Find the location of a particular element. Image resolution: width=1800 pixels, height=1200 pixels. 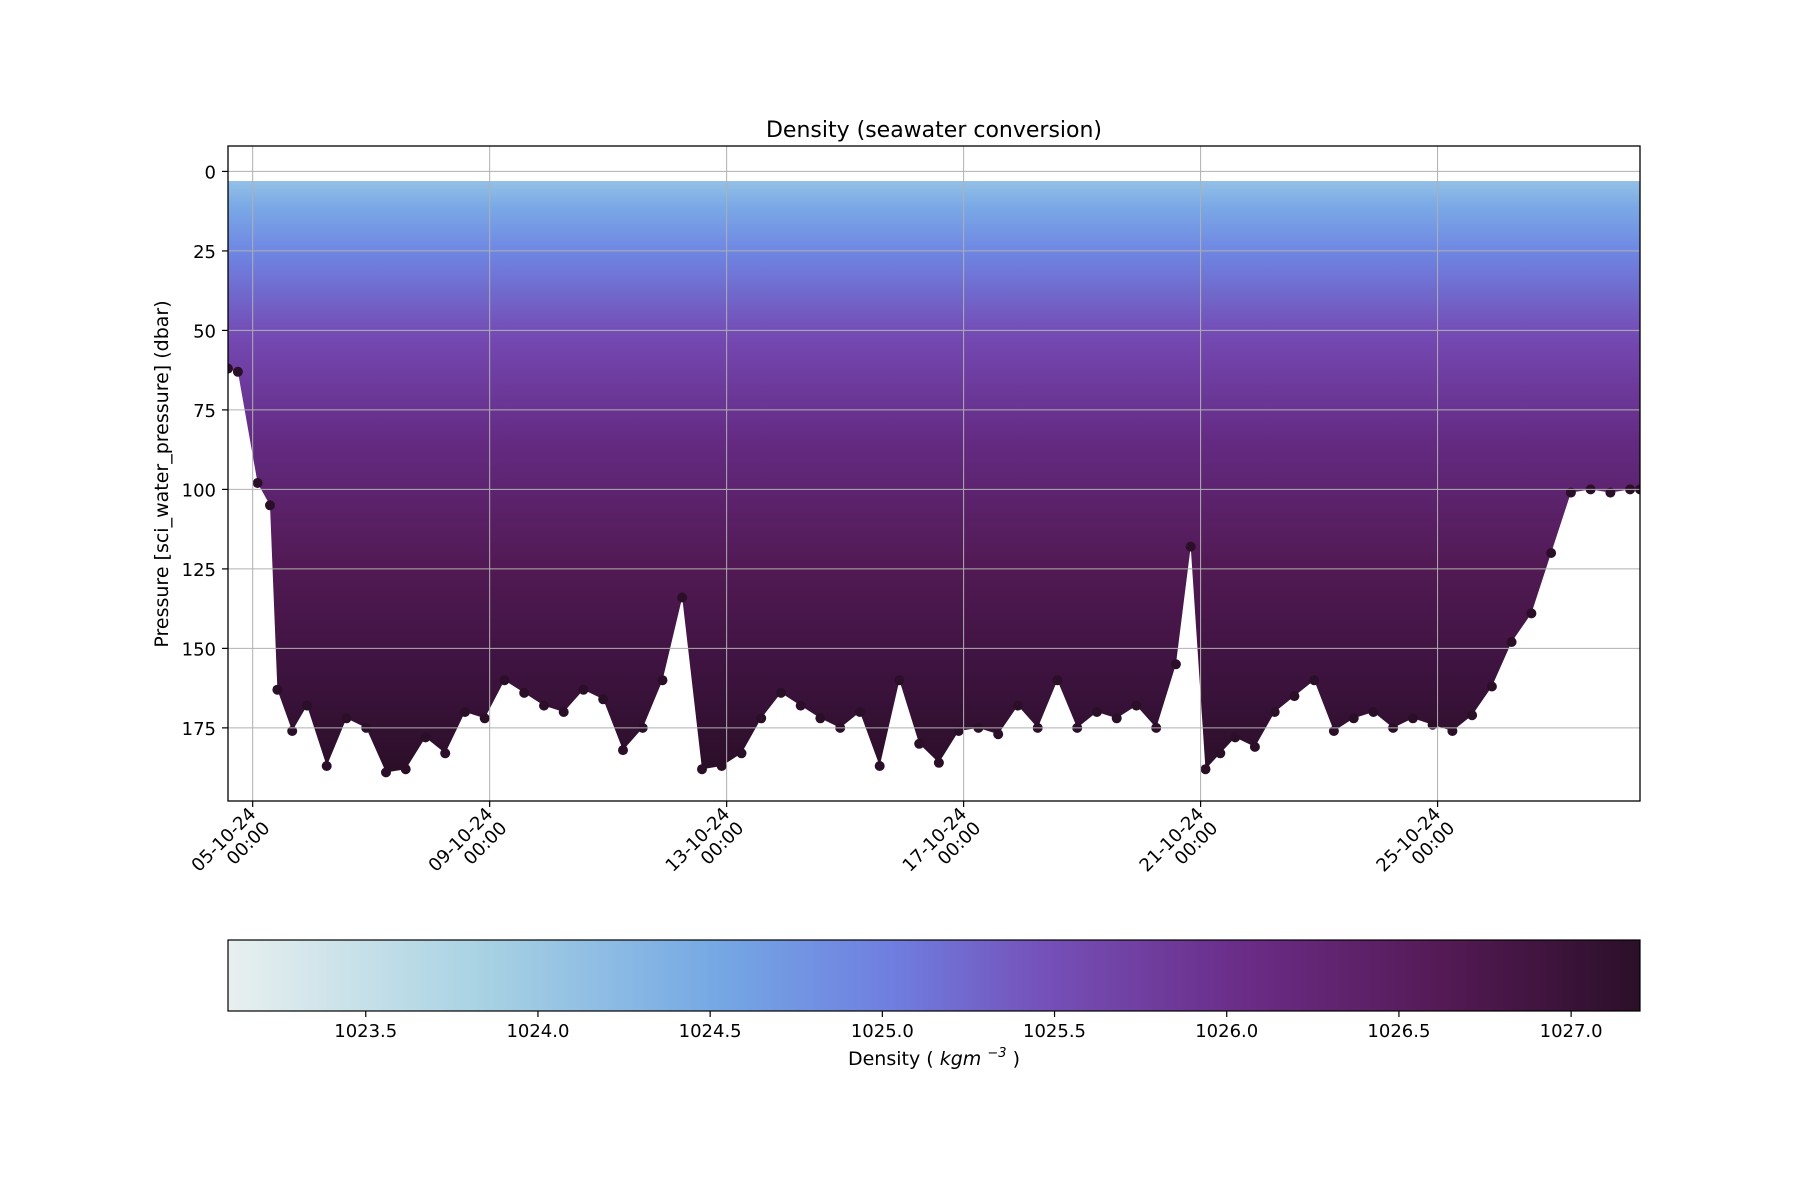

colorbar-tick-label: 1025.5 is located at coordinates (1054, 1031).